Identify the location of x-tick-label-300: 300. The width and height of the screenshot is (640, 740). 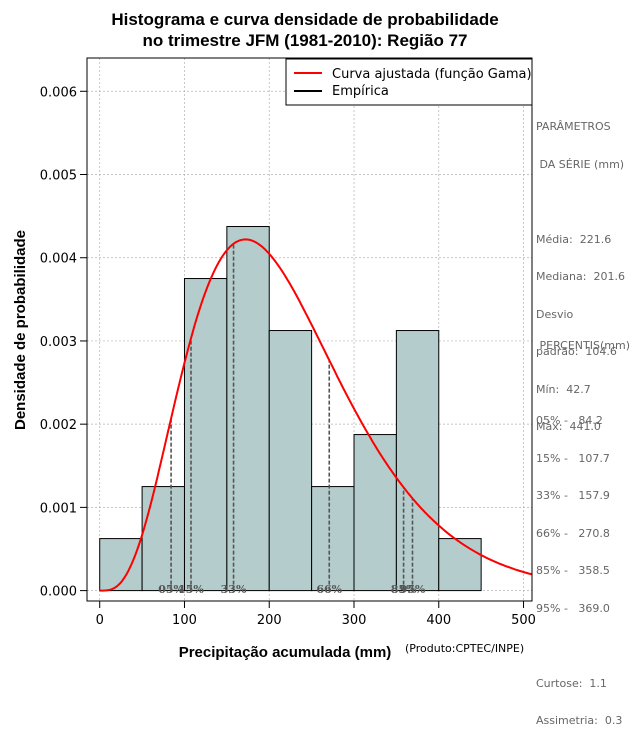
(354, 620).